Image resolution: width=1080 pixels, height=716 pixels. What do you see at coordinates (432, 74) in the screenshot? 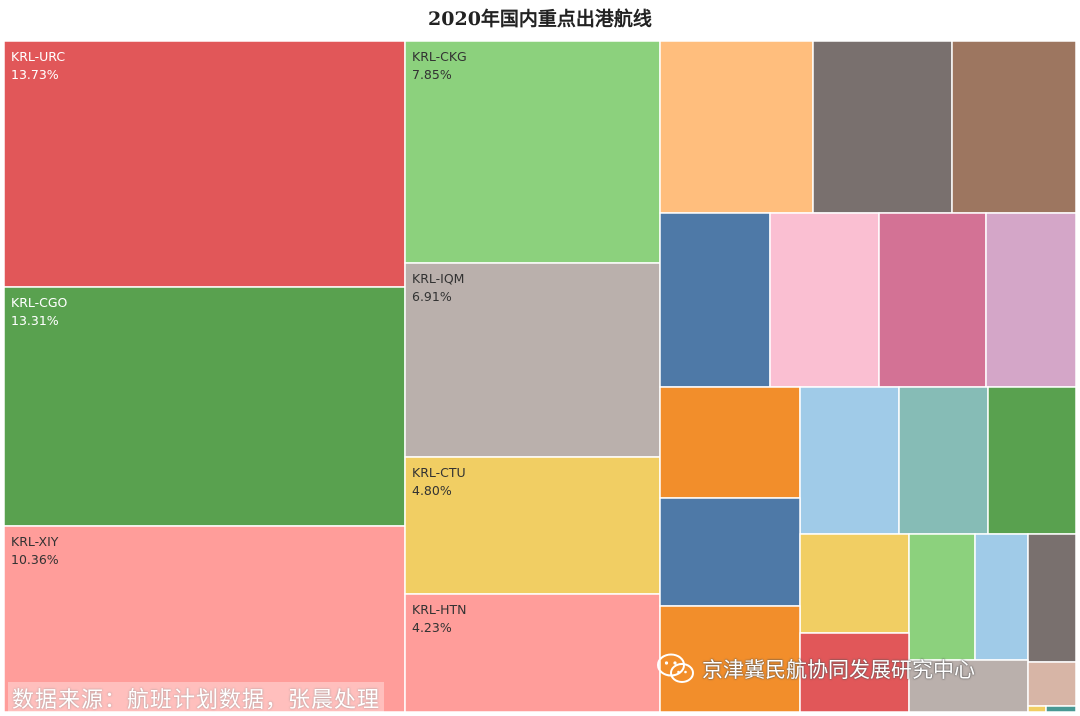
I see `tile-value-krl-ckg: 7.85%` at bounding box center [432, 74].